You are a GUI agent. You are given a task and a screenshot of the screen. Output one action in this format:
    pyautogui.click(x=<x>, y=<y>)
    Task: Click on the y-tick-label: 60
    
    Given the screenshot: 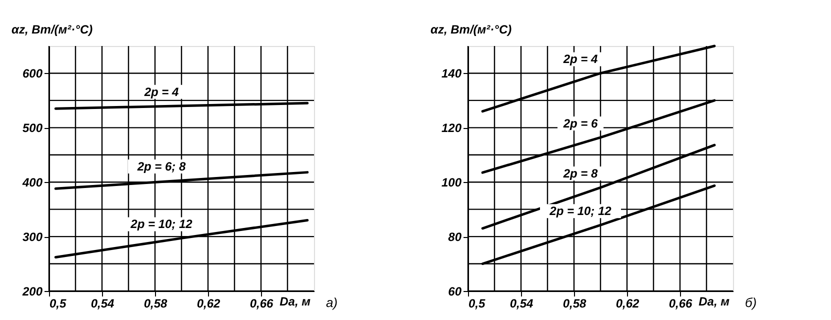 What is the action you would take?
    pyautogui.click(x=455, y=291)
    